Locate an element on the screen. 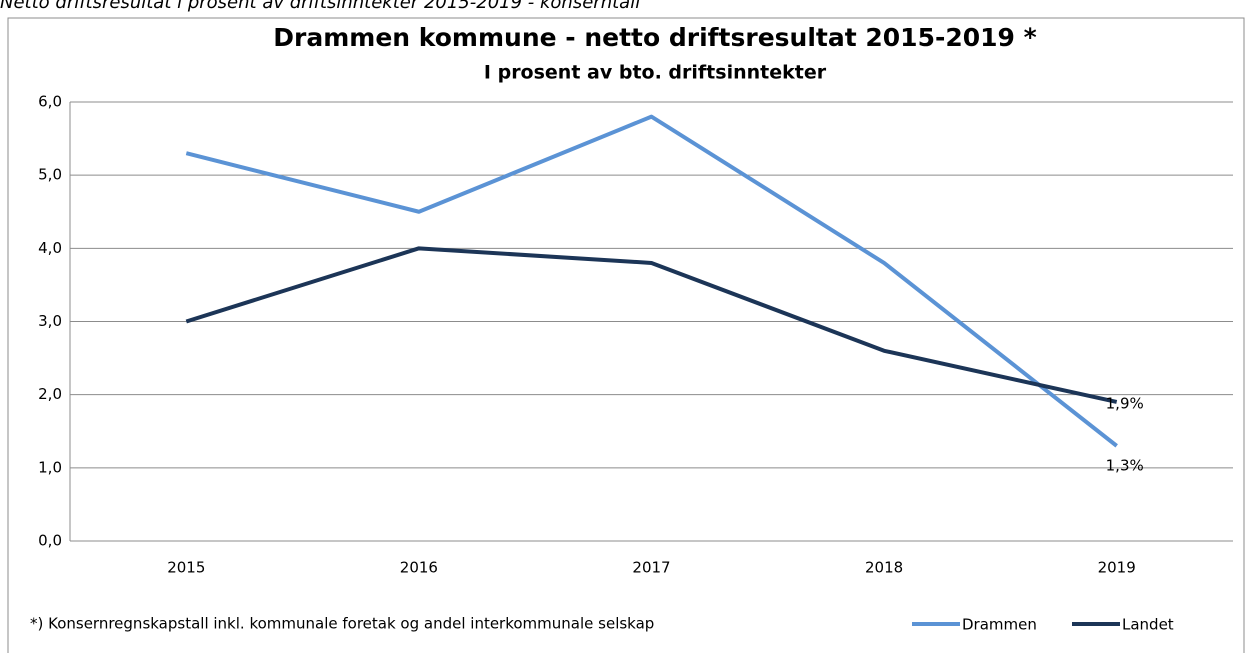 The height and width of the screenshot is (653, 1254). y-tick-label: 1,0 is located at coordinates (50, 467).